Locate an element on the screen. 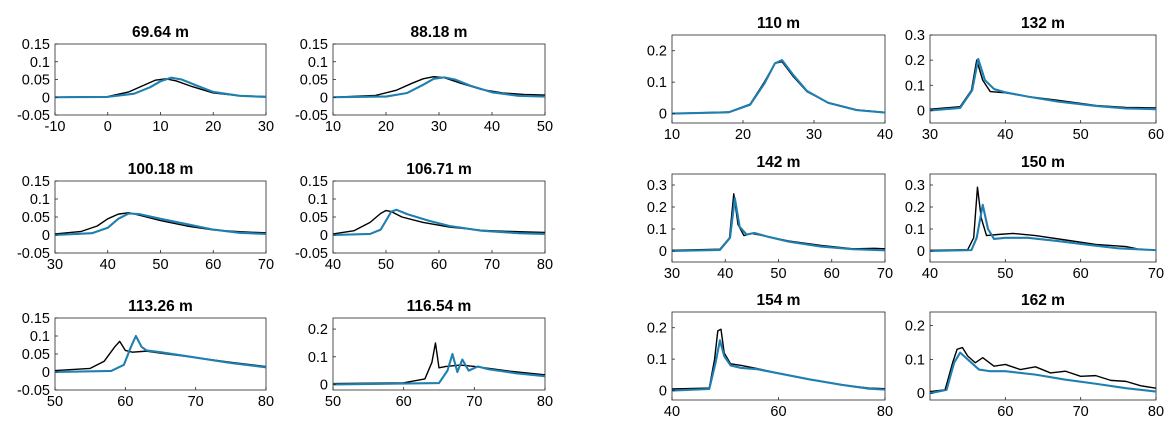 Image resolution: width=1169 pixels, height=436 pixels. subplot-title: 88.18 m is located at coordinates (439, 32).